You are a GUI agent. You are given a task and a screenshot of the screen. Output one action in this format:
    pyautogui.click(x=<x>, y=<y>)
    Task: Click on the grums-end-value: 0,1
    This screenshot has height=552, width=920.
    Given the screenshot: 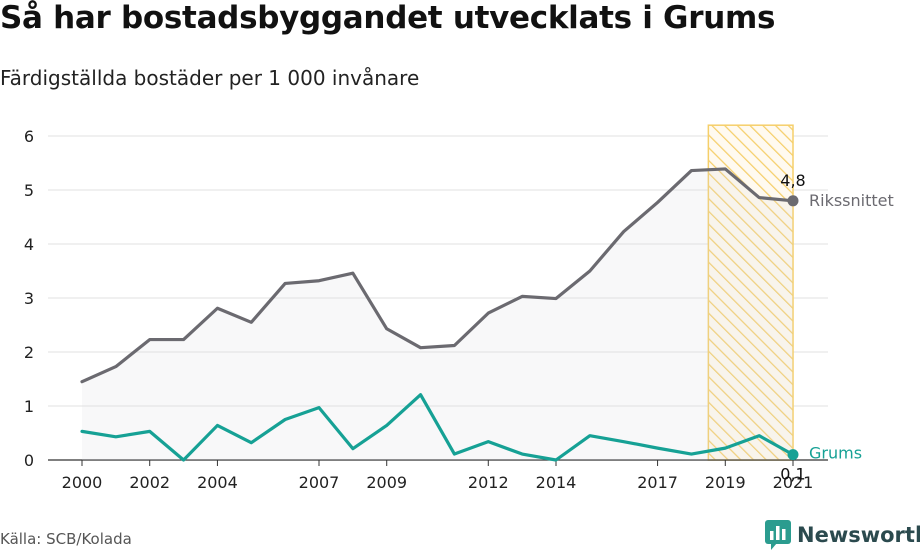 What is the action you would take?
    pyautogui.click(x=792, y=474)
    